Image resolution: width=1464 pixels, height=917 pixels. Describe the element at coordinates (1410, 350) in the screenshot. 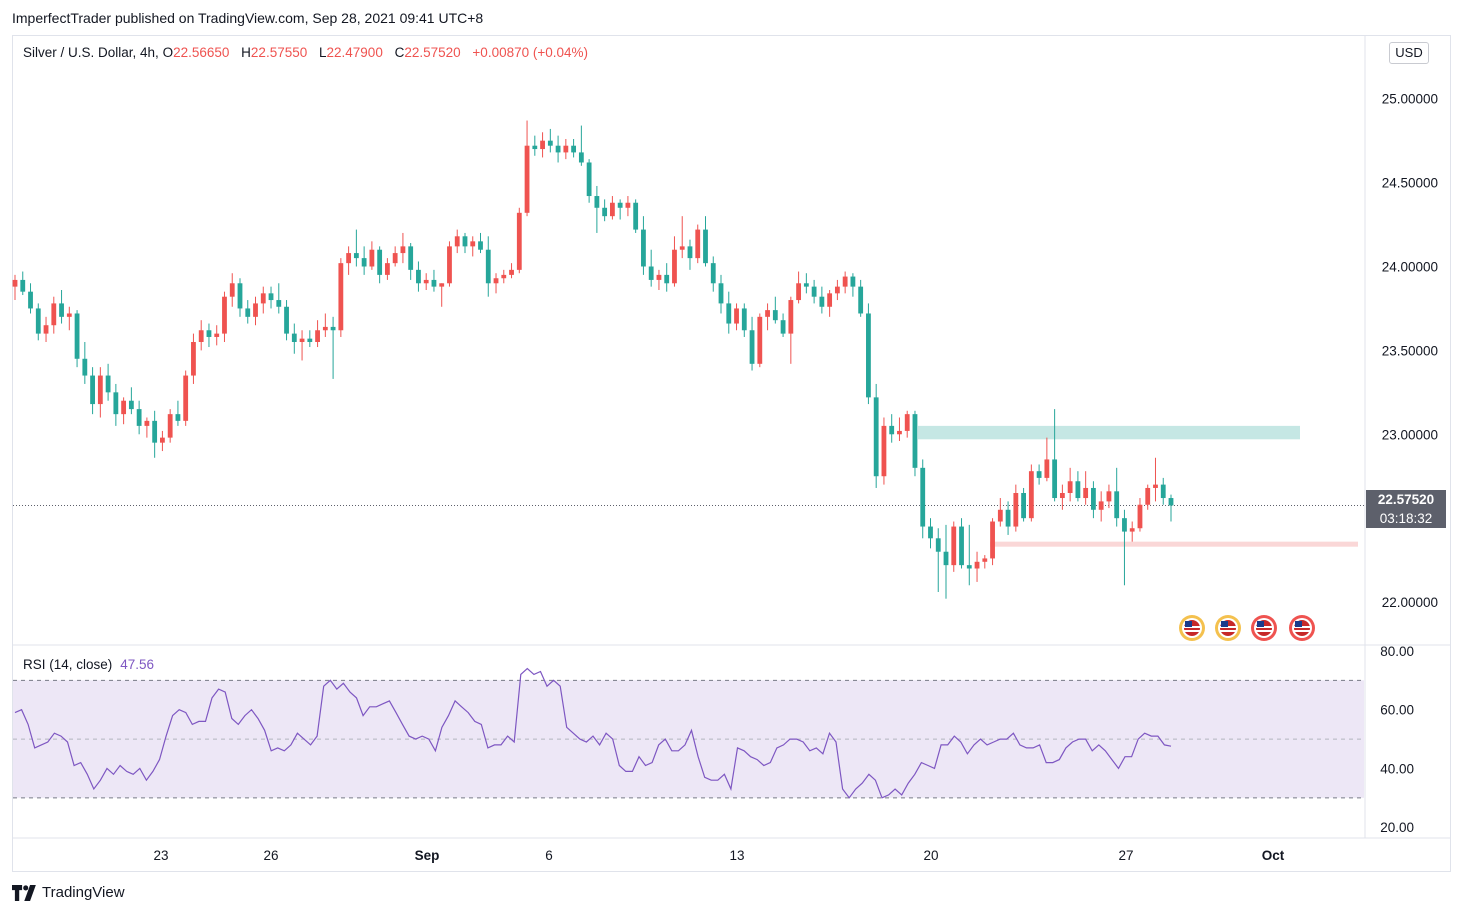

I see `price-axis-label: 23.50000` at that location.